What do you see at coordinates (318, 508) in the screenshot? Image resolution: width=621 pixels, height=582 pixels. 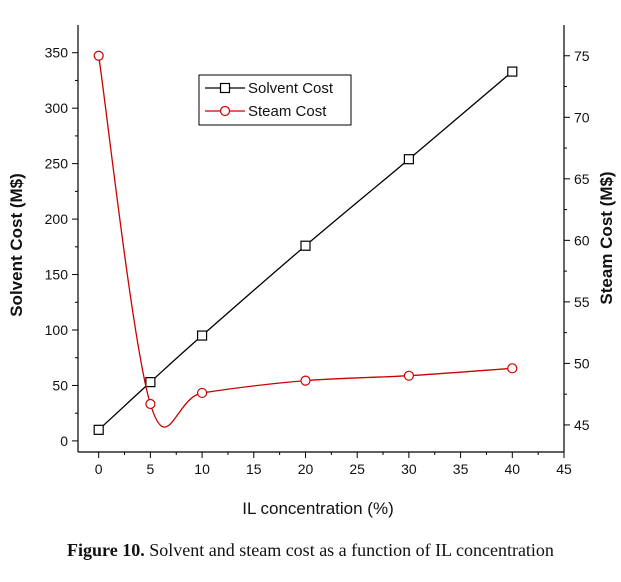 I see `x-axis-title: IL concentration (%)` at bounding box center [318, 508].